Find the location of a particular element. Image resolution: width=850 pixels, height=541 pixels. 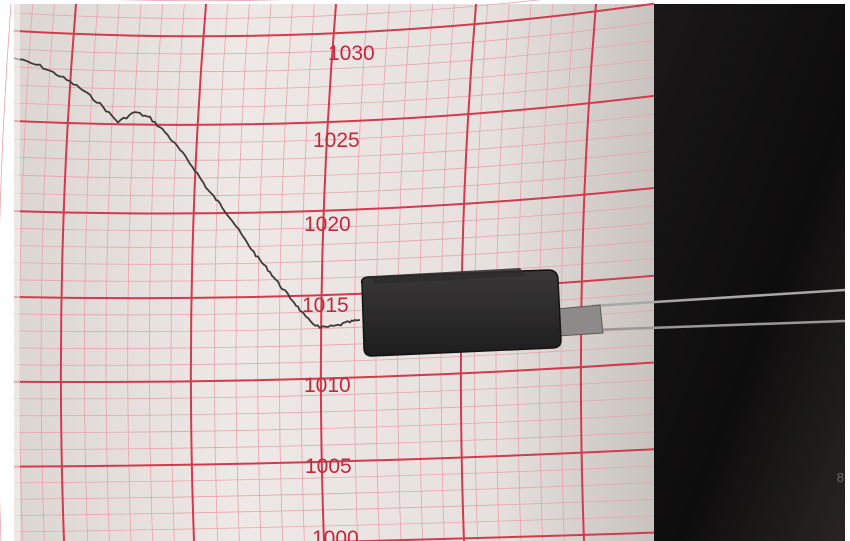

scale-label-1000: 1000 is located at coordinates (335, 534).